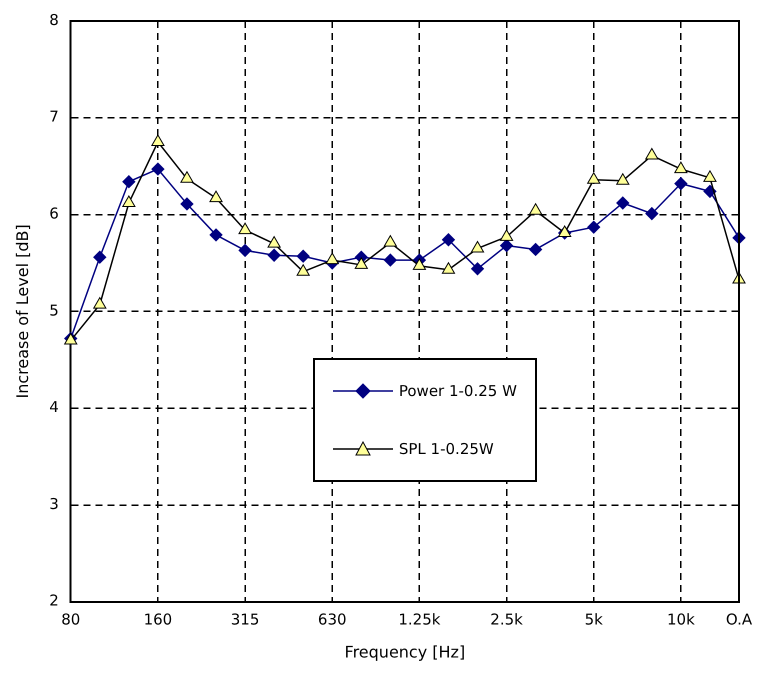 Image resolution: width=769 pixels, height=677 pixels. I want to click on x-tick-label: 1.25k, so click(419, 619).